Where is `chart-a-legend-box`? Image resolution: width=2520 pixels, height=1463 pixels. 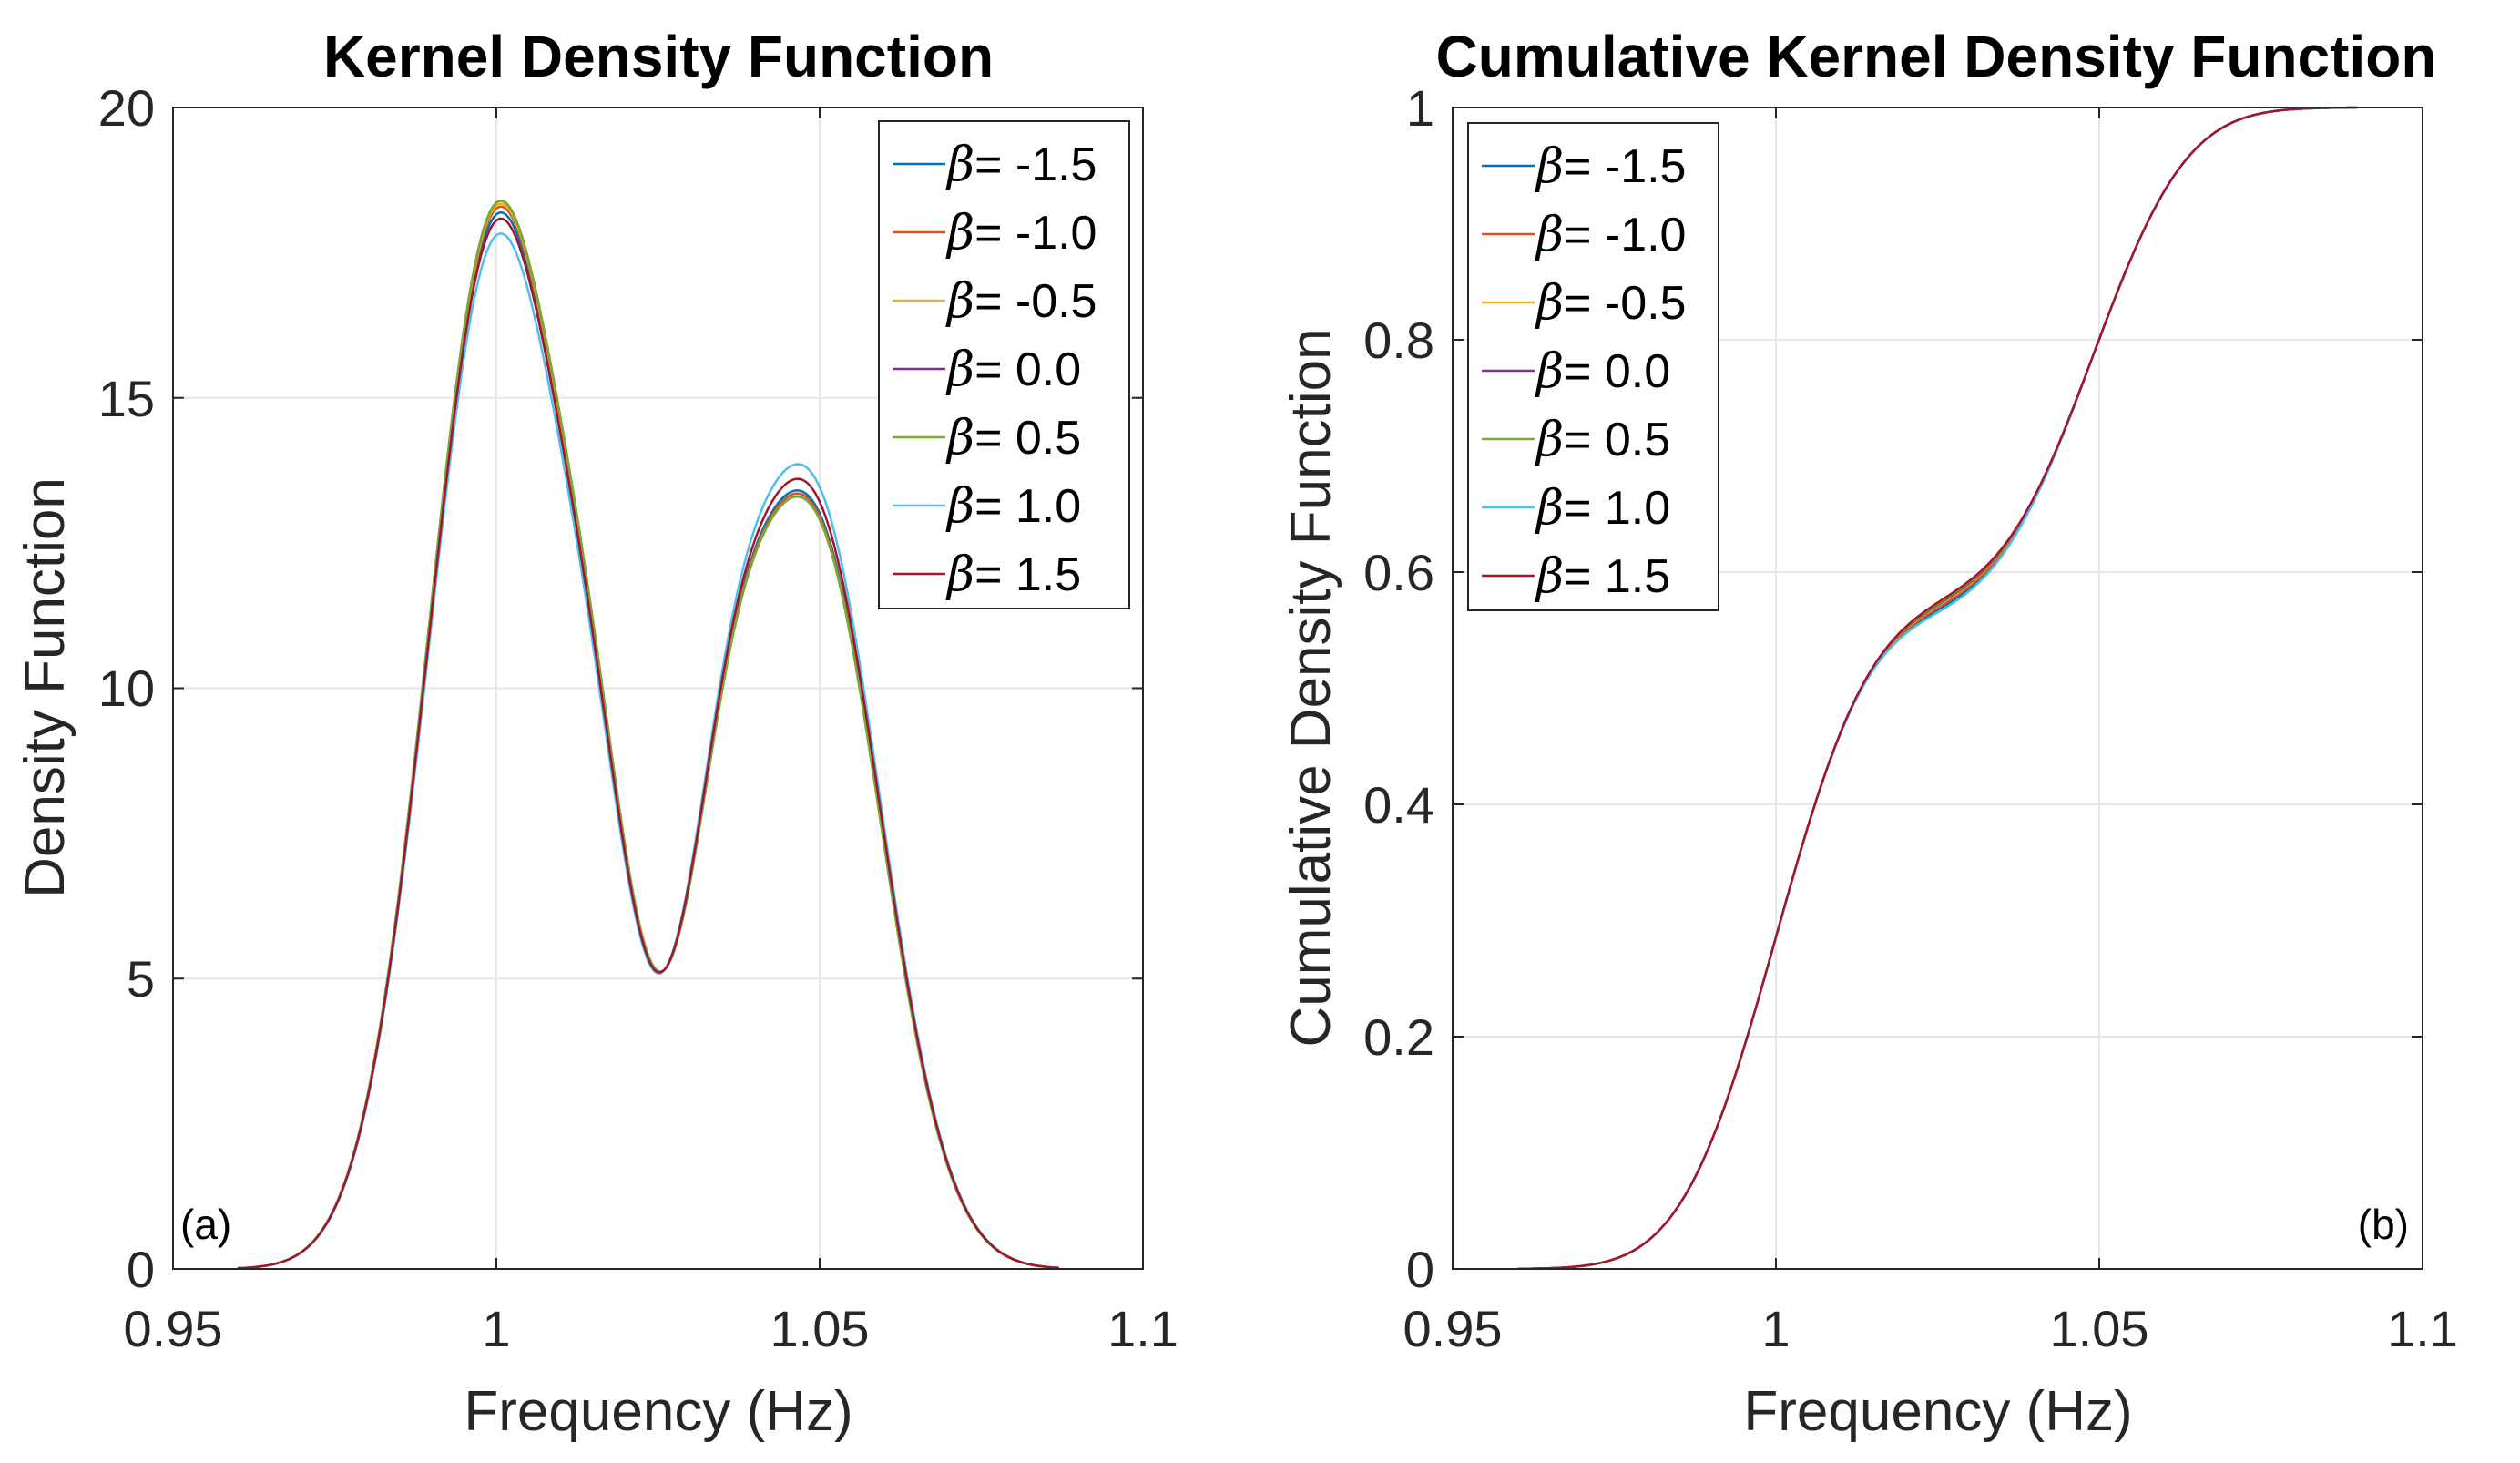
chart-a-legend-box is located at coordinates (1004, 364).